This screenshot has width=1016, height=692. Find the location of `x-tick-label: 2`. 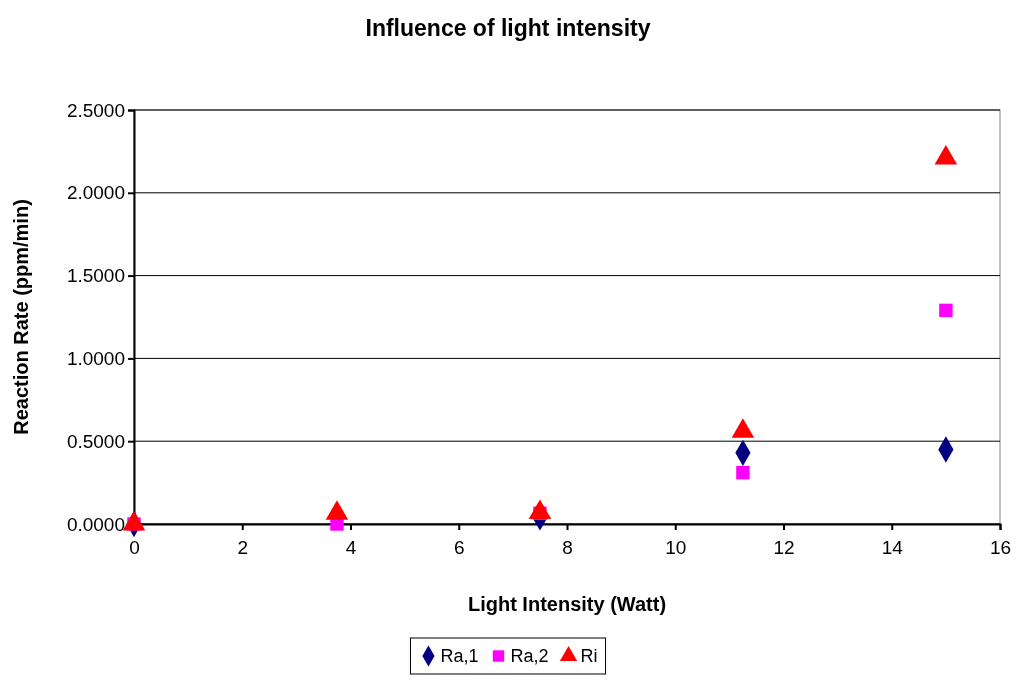

x-tick-label: 2 is located at coordinates (243, 547).